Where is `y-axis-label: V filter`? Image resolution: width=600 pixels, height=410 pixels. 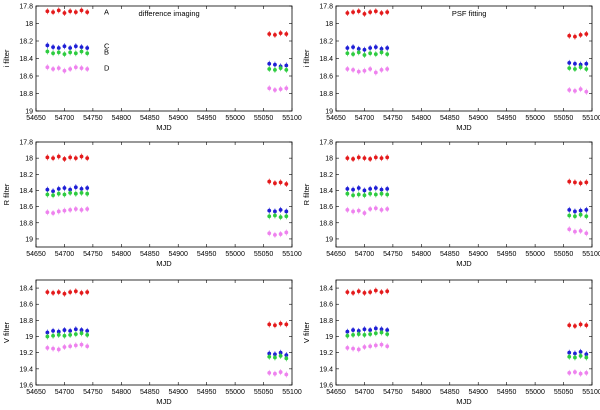 y-axis-label: V filter is located at coordinates (306, 332).